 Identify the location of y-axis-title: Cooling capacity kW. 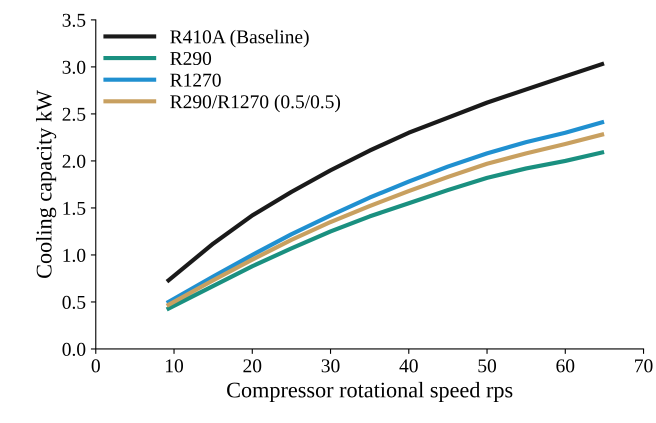
(46, 184).